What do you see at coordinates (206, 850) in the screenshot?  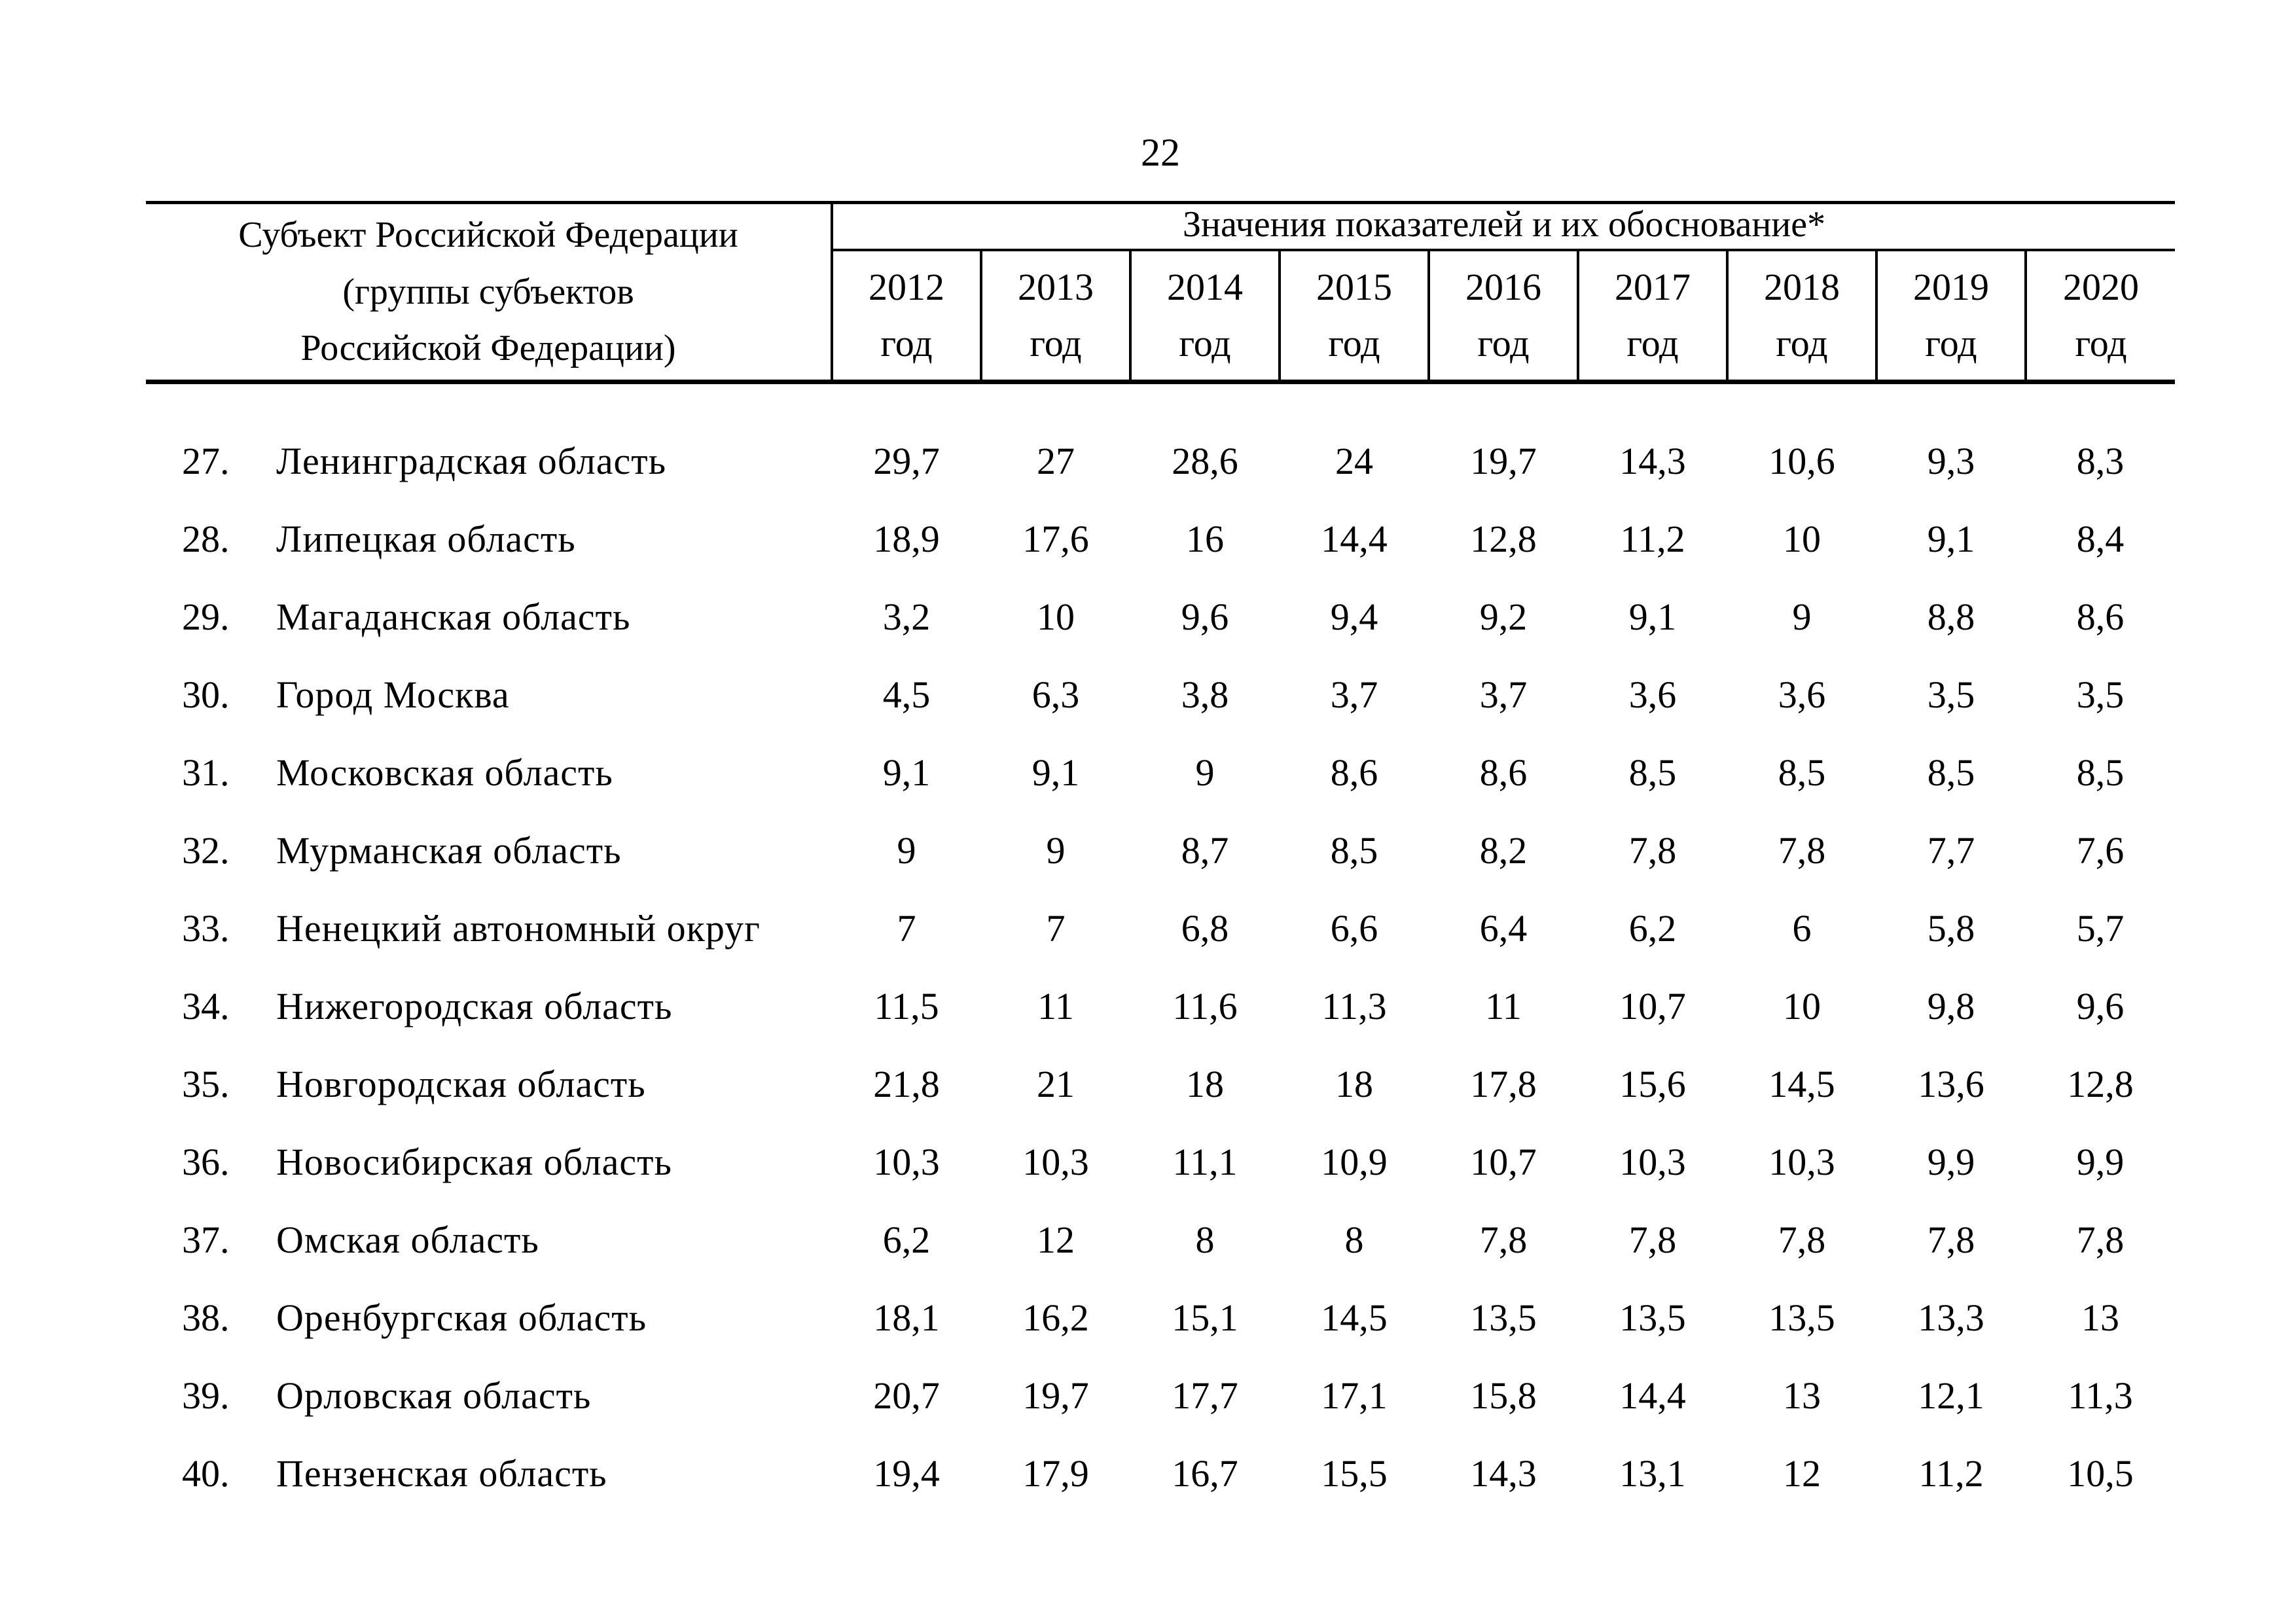 I see `row-index: 32.` at bounding box center [206, 850].